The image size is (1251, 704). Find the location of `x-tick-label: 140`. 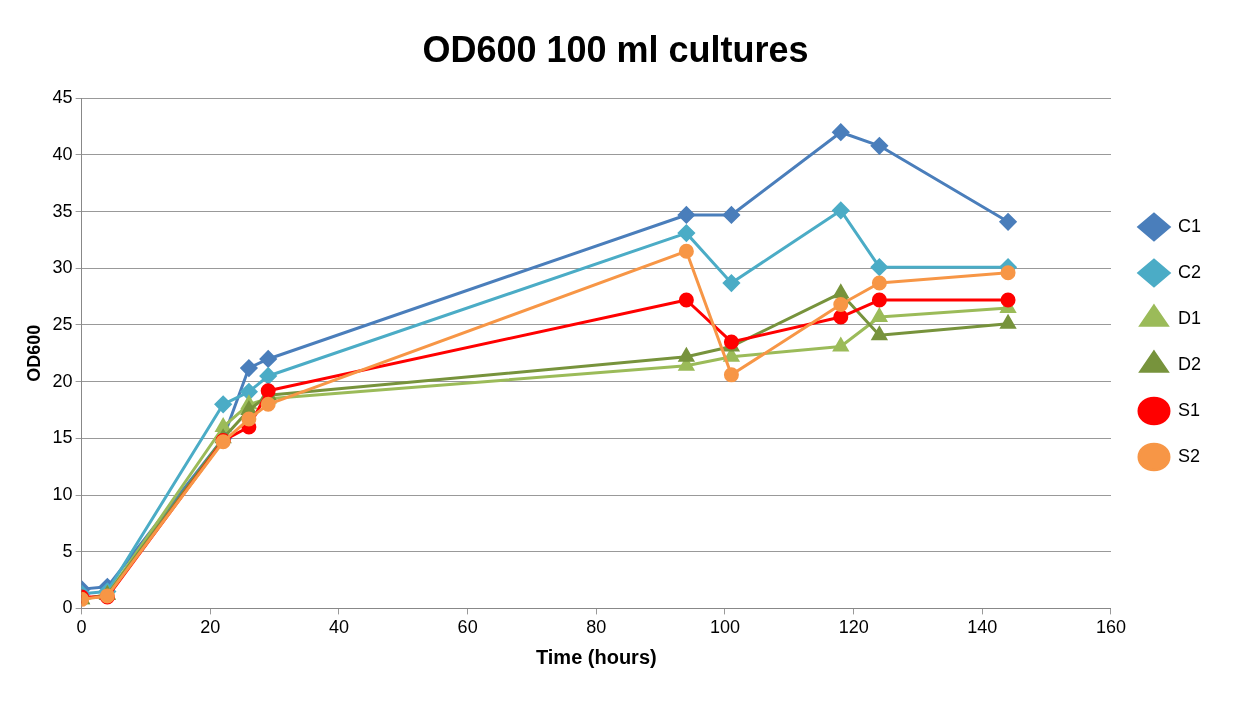

x-tick-label: 140 is located at coordinates (982, 627).